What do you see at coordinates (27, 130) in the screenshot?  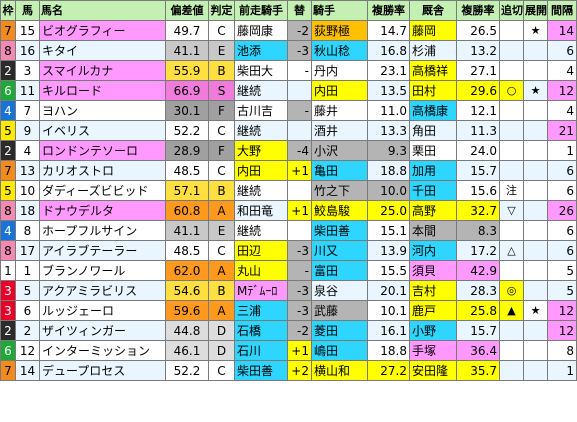 I see `horse-number: 9` at bounding box center [27, 130].